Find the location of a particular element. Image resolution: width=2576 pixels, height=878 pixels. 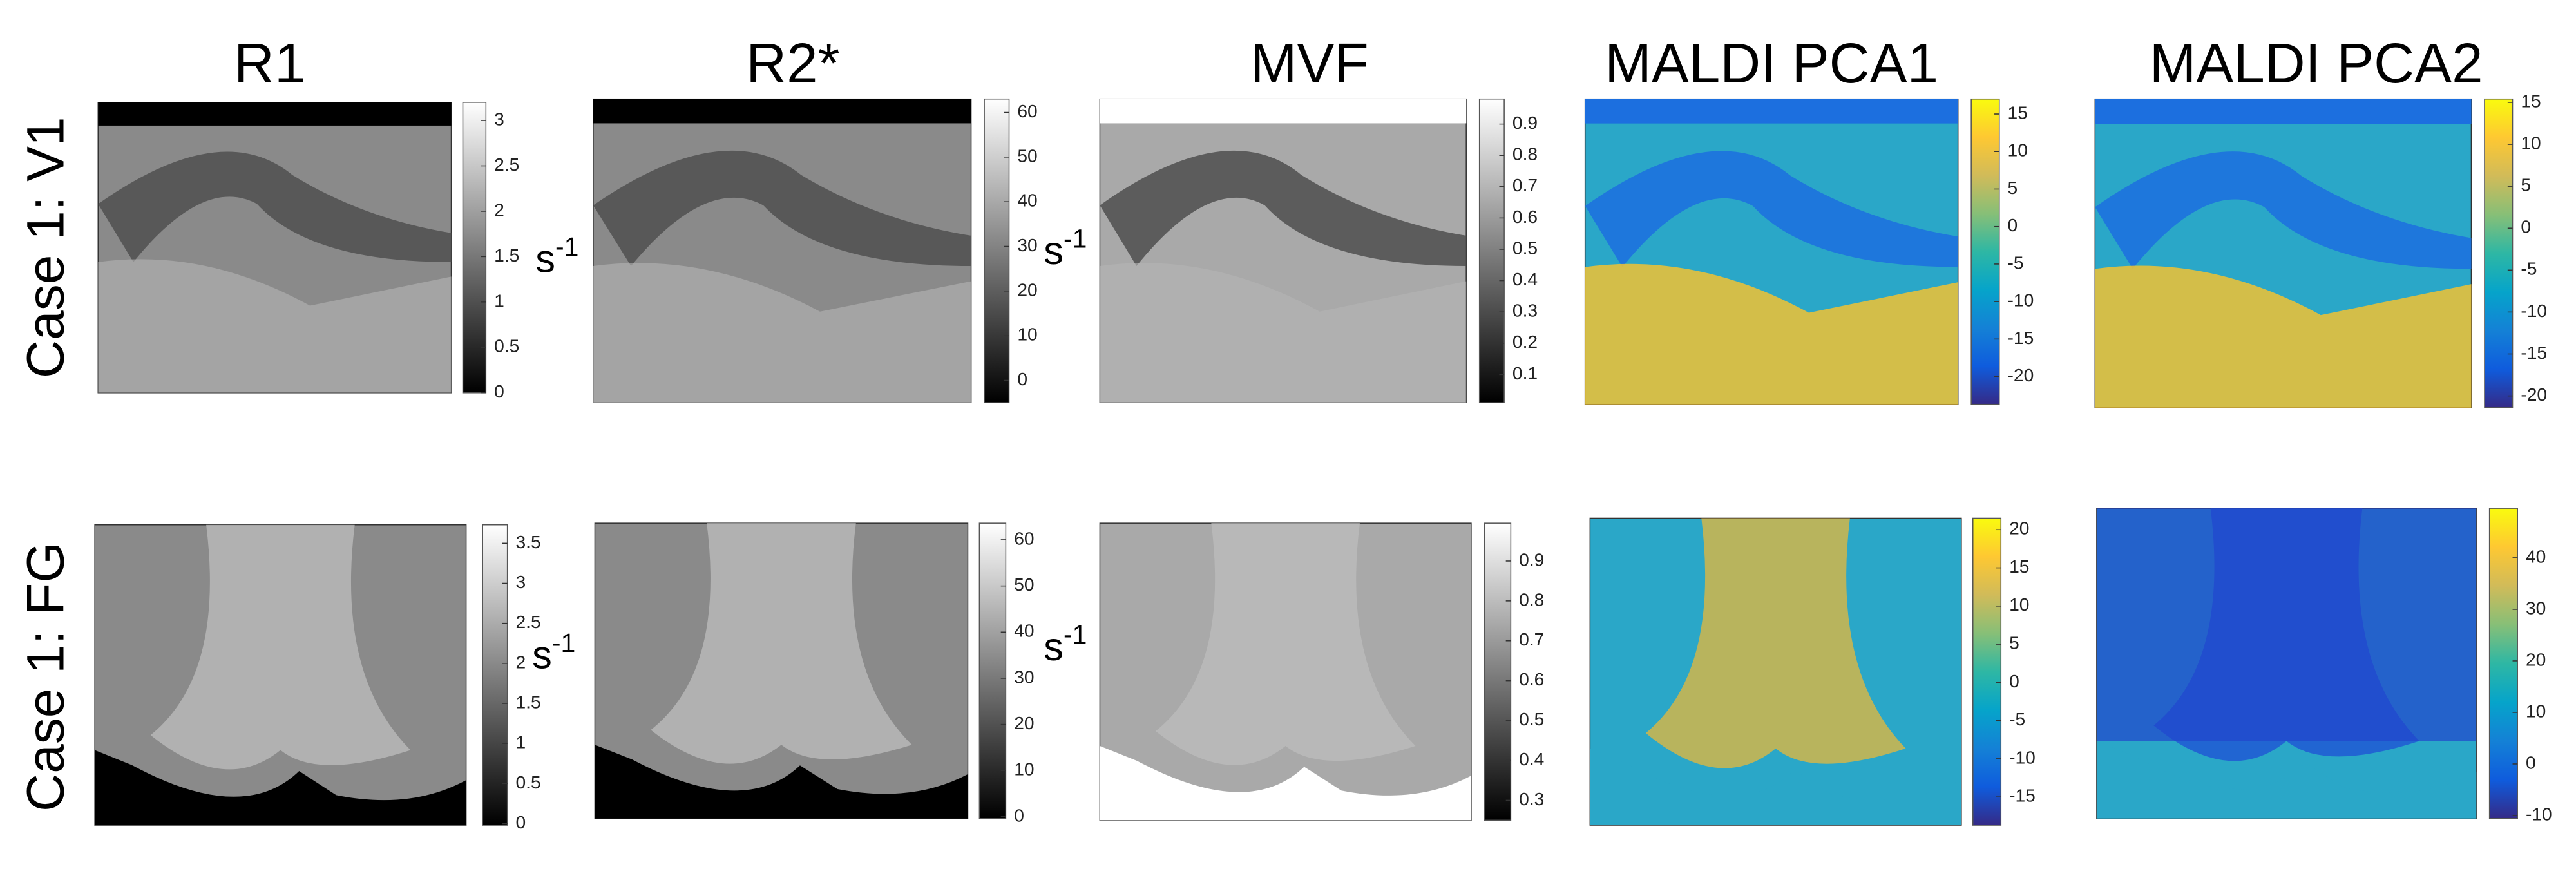

colorbar-tick-label: 0.4 is located at coordinates (1525, 279).